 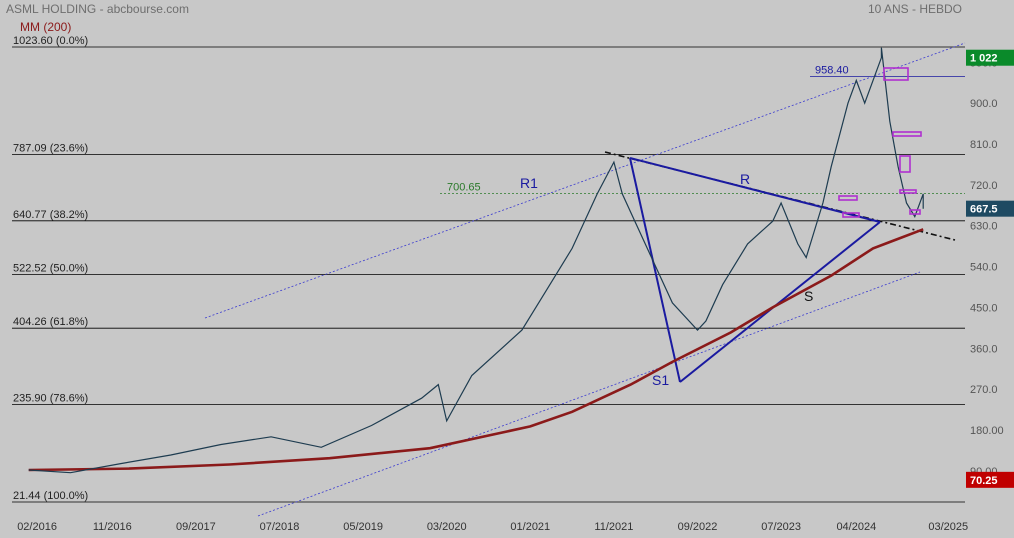 I want to click on triangle-side, so click(x=655, y=270).